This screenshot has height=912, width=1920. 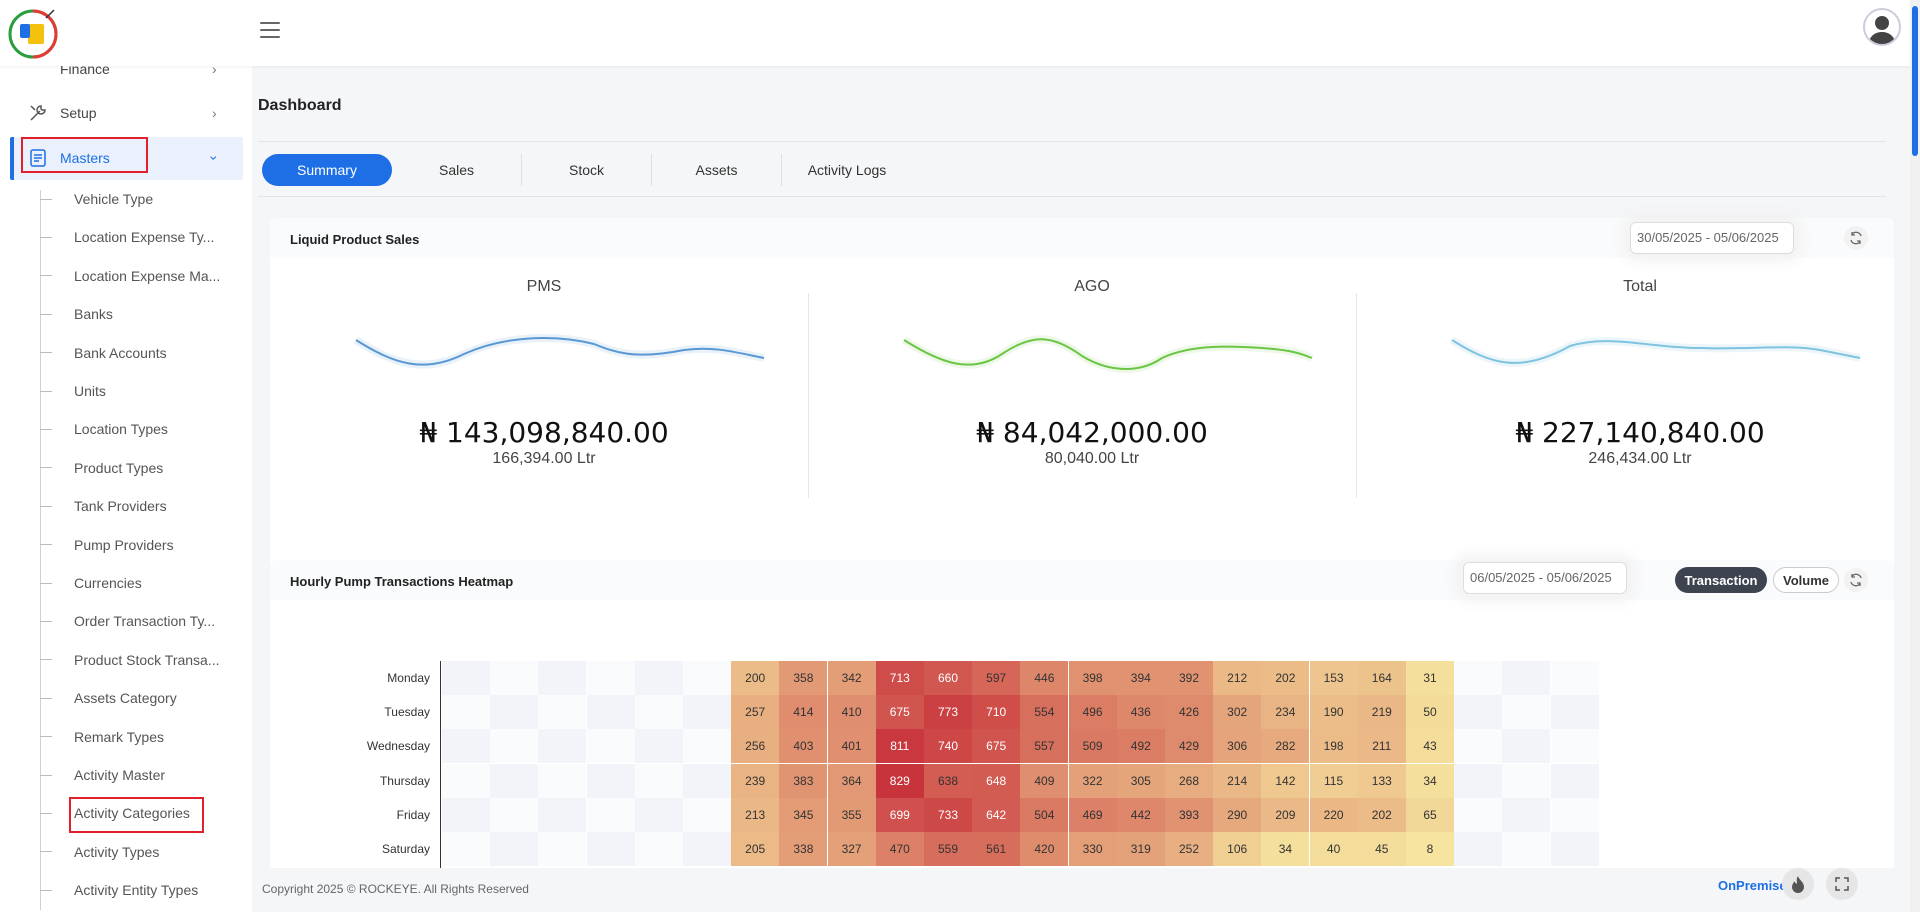 What do you see at coordinates (270, 30) in the screenshot?
I see `hamburger-icon` at bounding box center [270, 30].